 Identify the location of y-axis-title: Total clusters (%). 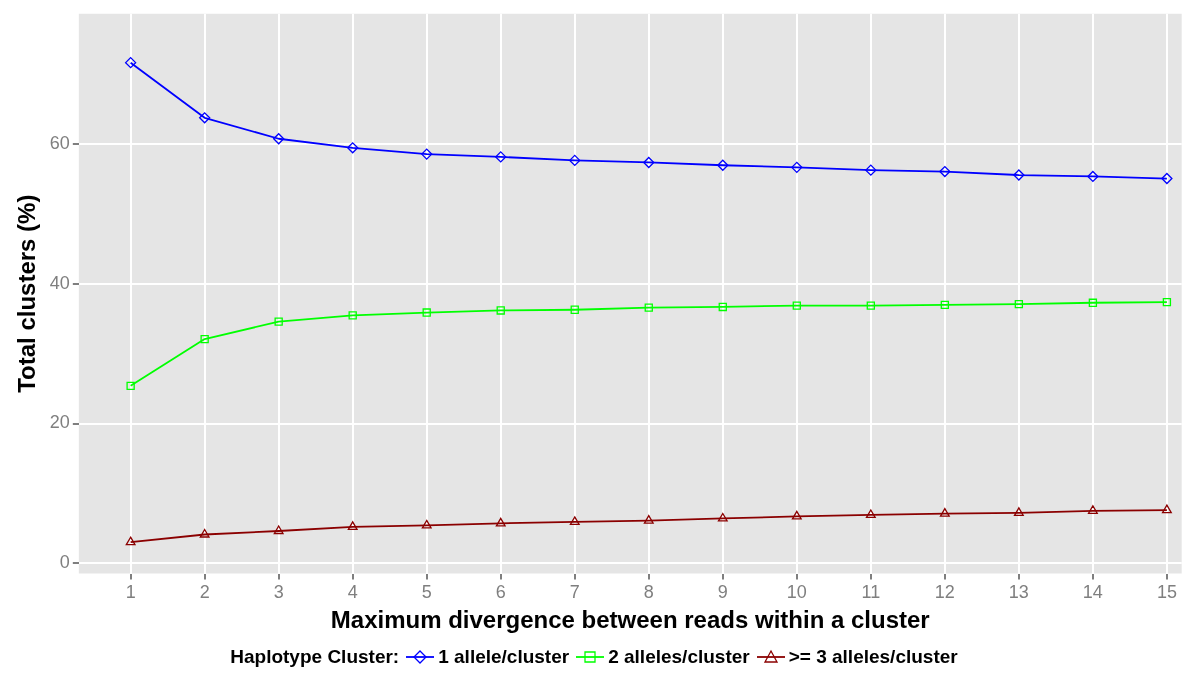
(27, 293).